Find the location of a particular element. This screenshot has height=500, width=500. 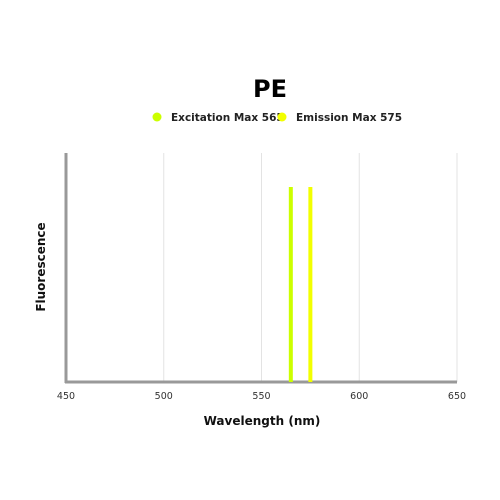

chart-title: PE is located at coordinates (270, 89).